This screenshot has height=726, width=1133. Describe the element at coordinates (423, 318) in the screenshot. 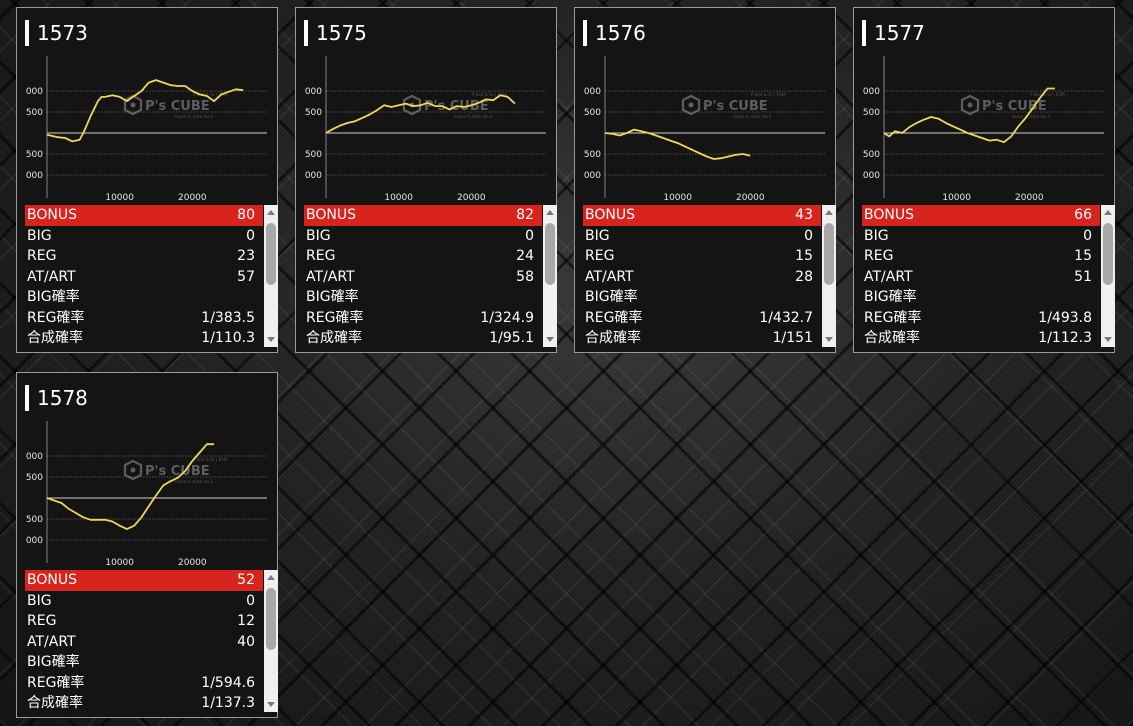

I see `stat-row-reg: REG確率 1/324.9` at that location.